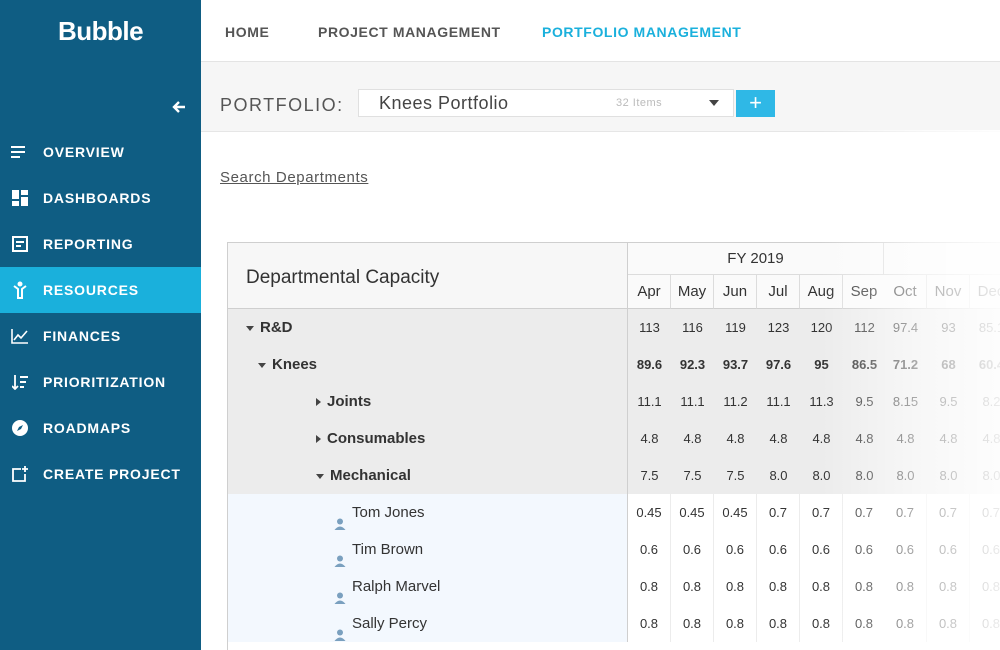  Describe the element at coordinates (409, 32) in the screenshot. I see `tab-project-management: PROJECT MANAGEMENT` at that location.